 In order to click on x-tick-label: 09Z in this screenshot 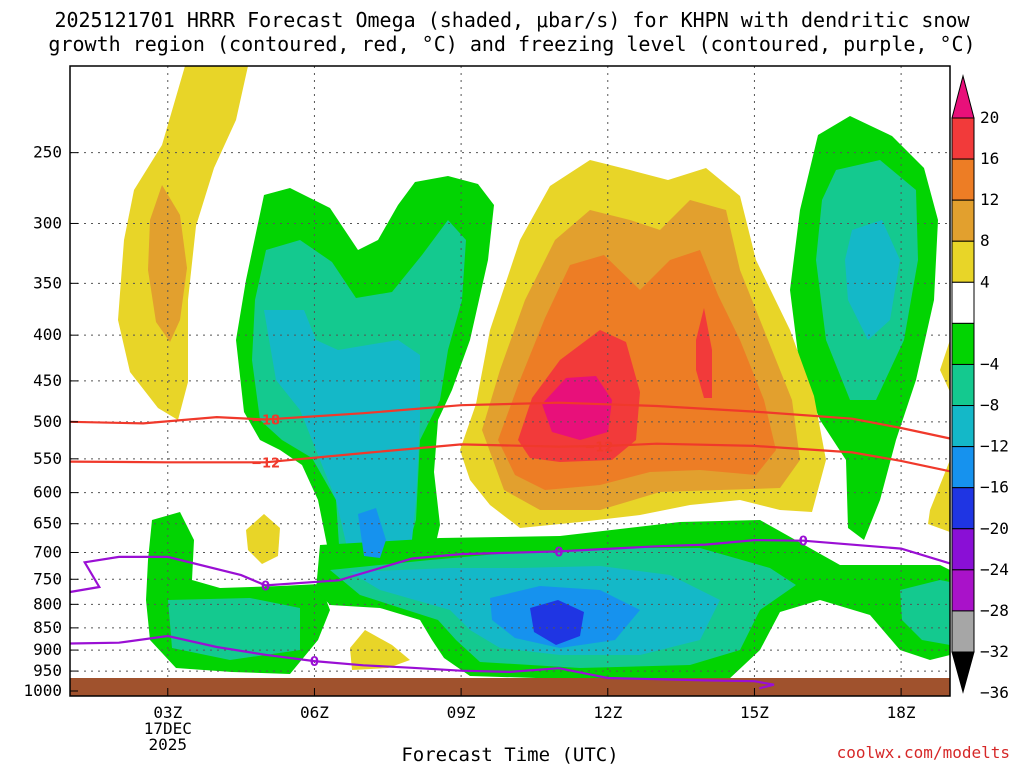, I will do `click(461, 712)`.